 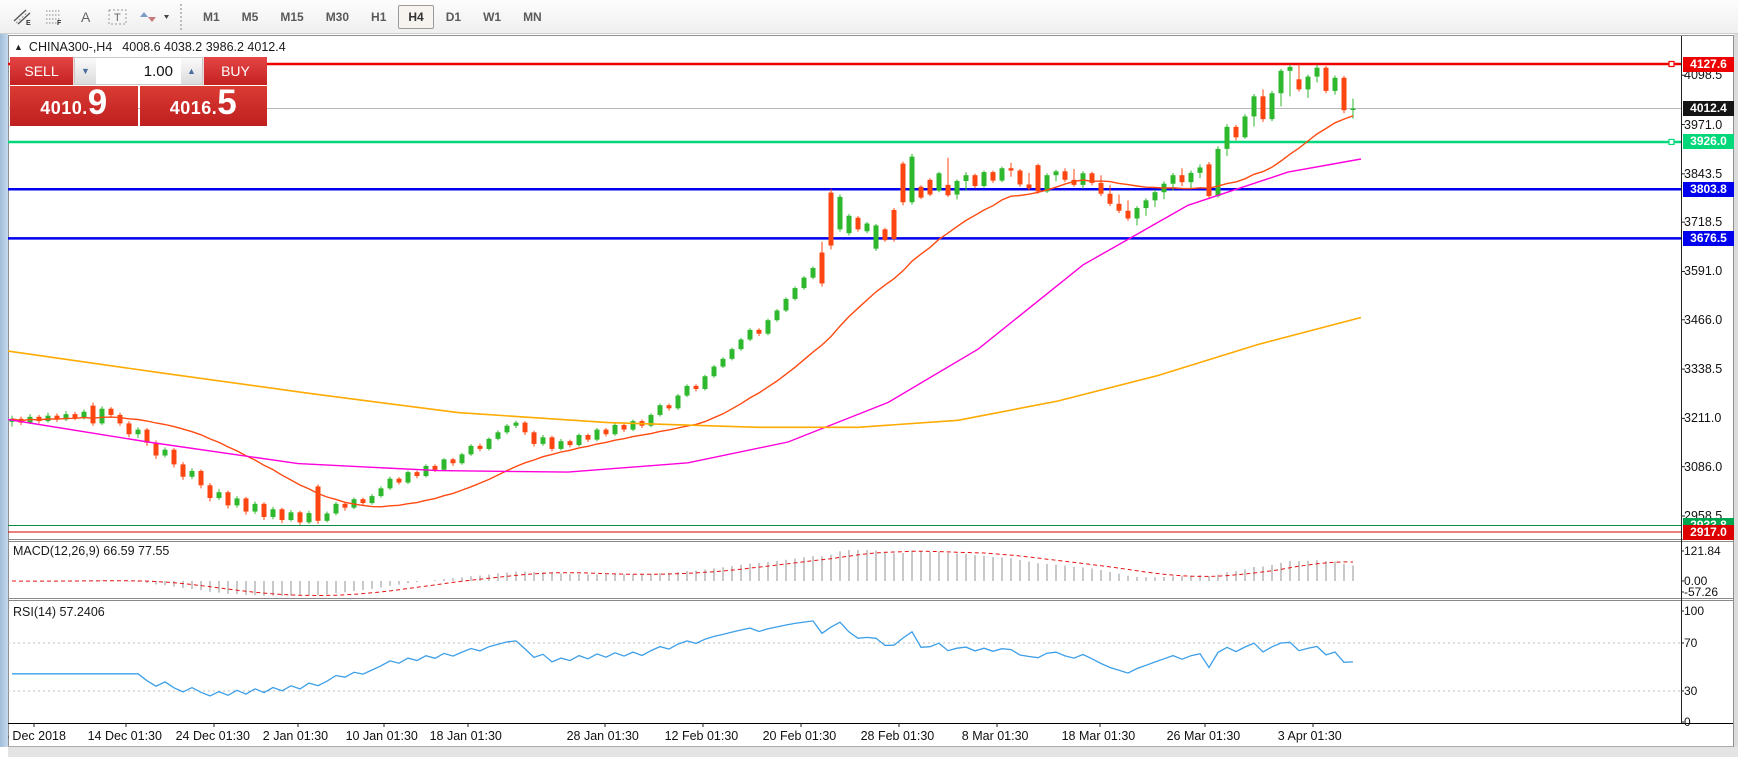 I want to click on price-axis-label: 3086.0, so click(x=1703, y=466).